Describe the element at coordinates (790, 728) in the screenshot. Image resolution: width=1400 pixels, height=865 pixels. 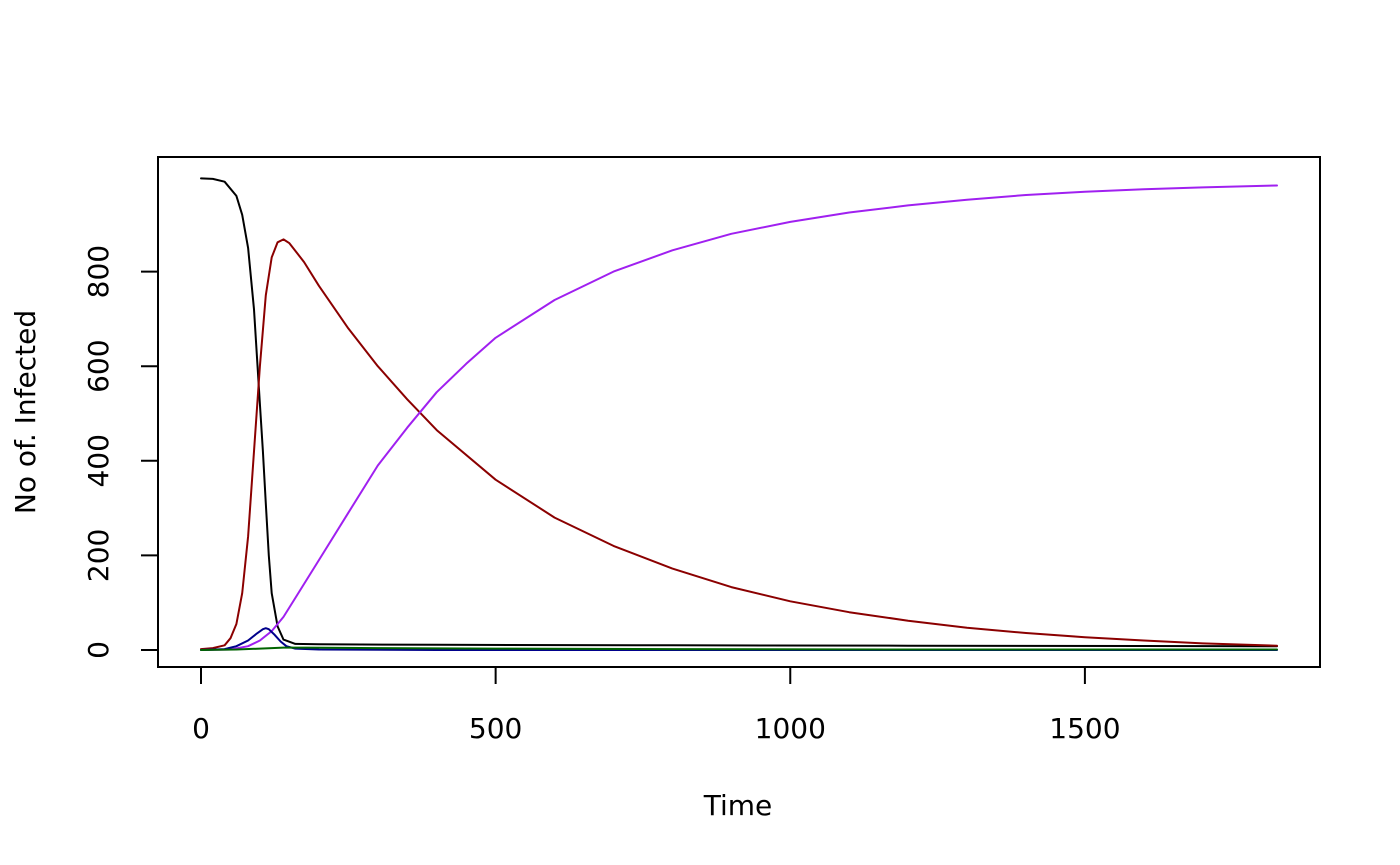
I see `x-tick-label: 1000` at that location.